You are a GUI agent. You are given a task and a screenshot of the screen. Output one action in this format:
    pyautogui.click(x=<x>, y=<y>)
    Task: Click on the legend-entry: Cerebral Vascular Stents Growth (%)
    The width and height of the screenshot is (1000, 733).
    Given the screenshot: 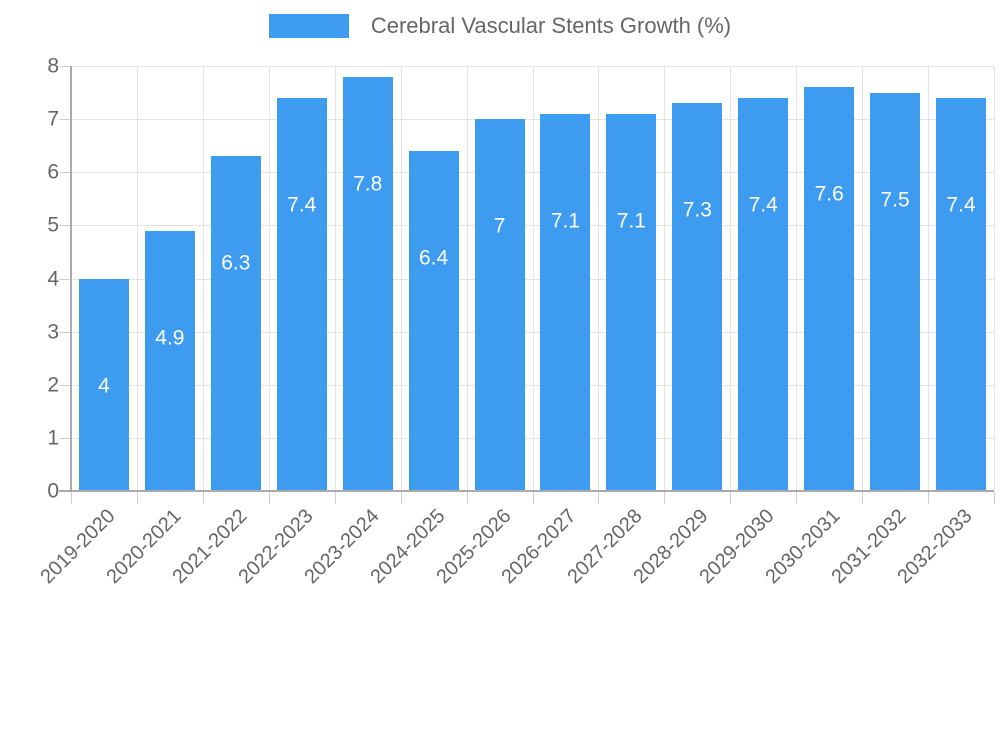 What is the action you would take?
    pyautogui.click(x=500, y=25)
    